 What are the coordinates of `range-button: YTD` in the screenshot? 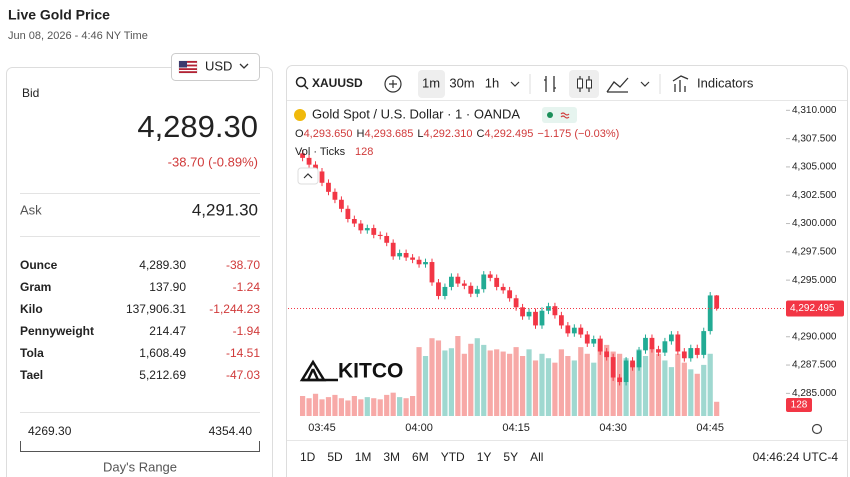 It's located at (453, 457).